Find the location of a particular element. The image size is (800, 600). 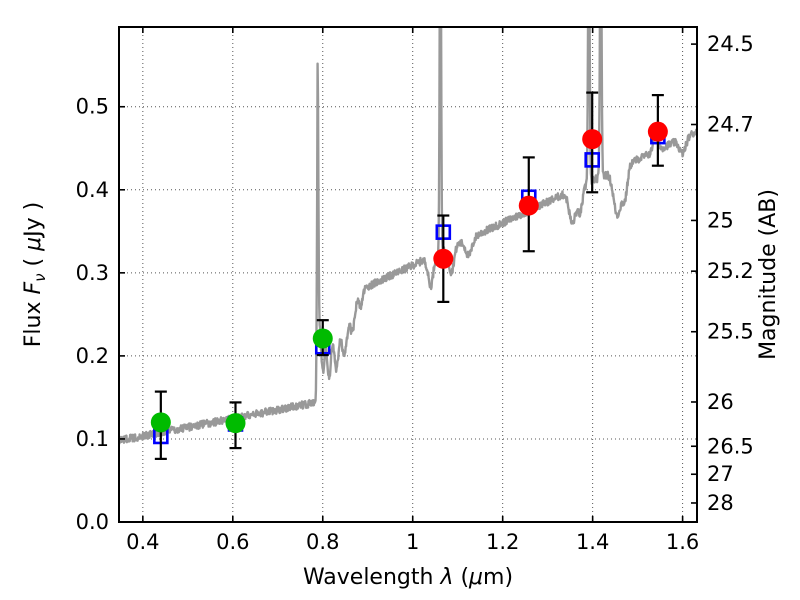

ytick-label-5: 0.5 is located at coordinates (92, 107).